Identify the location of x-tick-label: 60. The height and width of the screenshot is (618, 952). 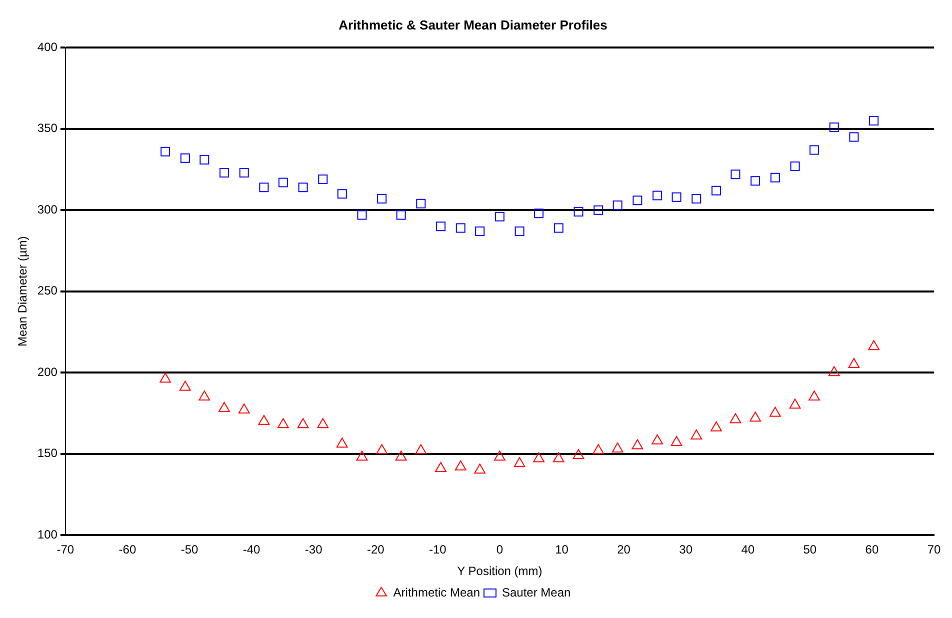
(872, 549).